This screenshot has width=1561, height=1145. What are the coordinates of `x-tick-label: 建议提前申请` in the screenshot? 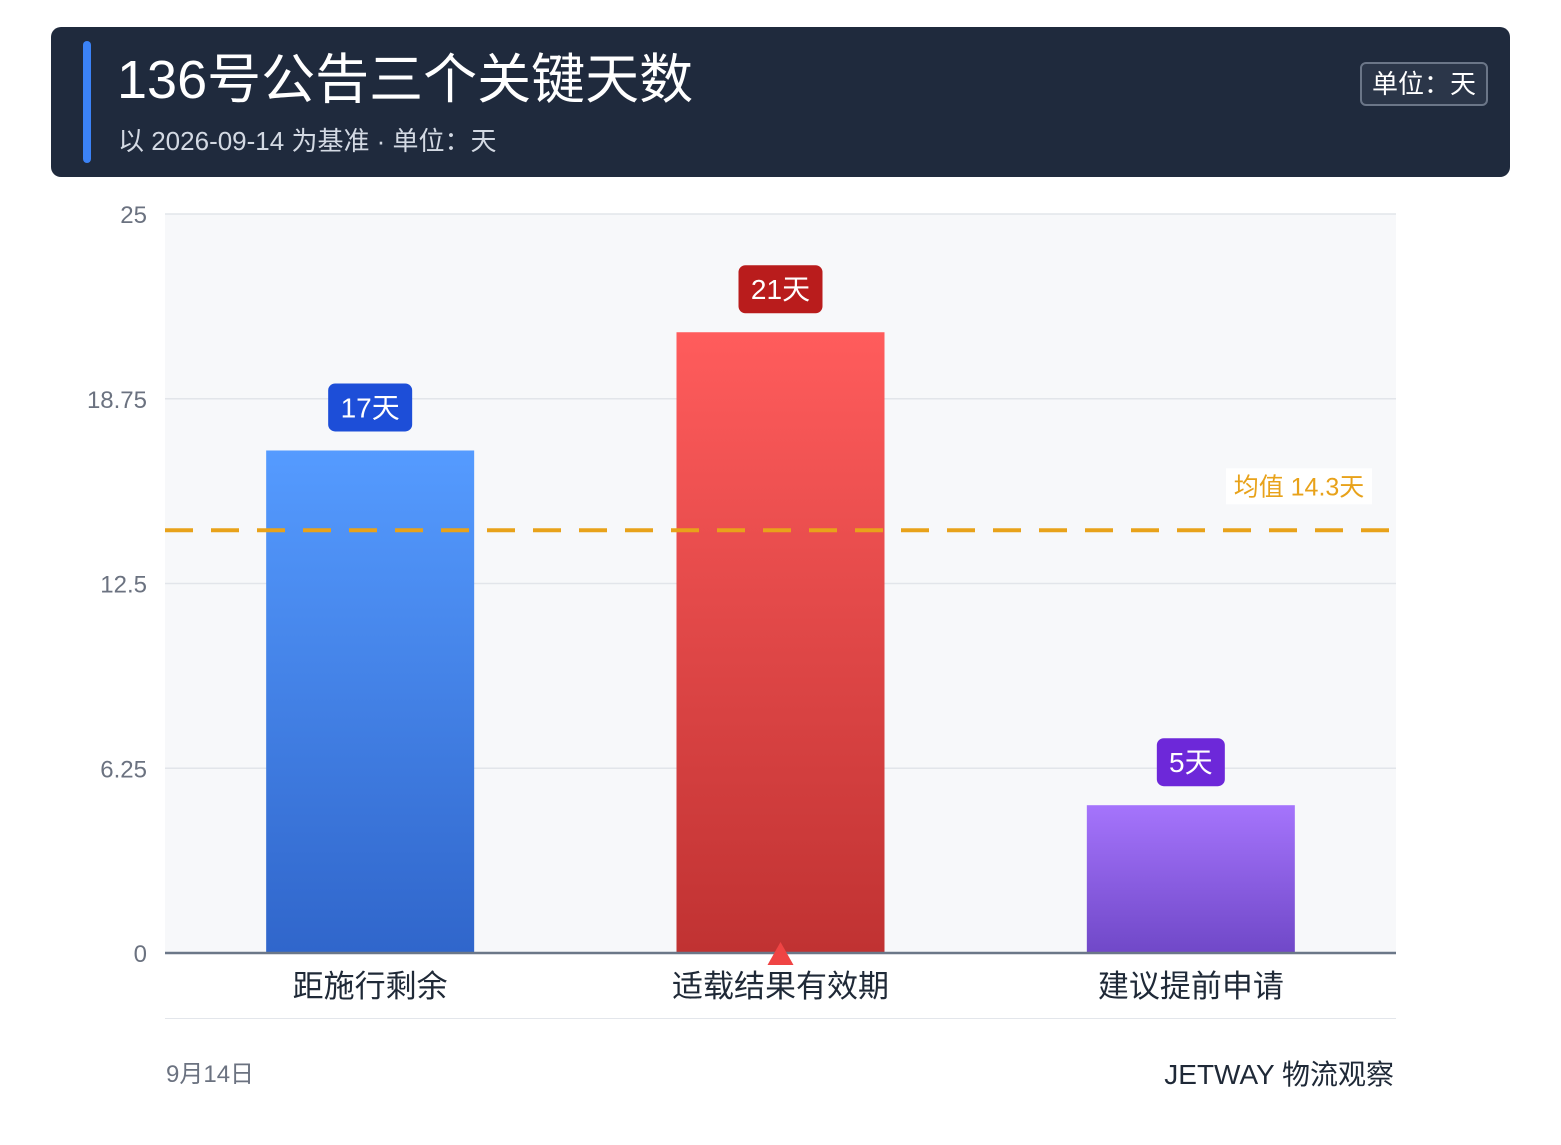 It's located at (1191, 986).